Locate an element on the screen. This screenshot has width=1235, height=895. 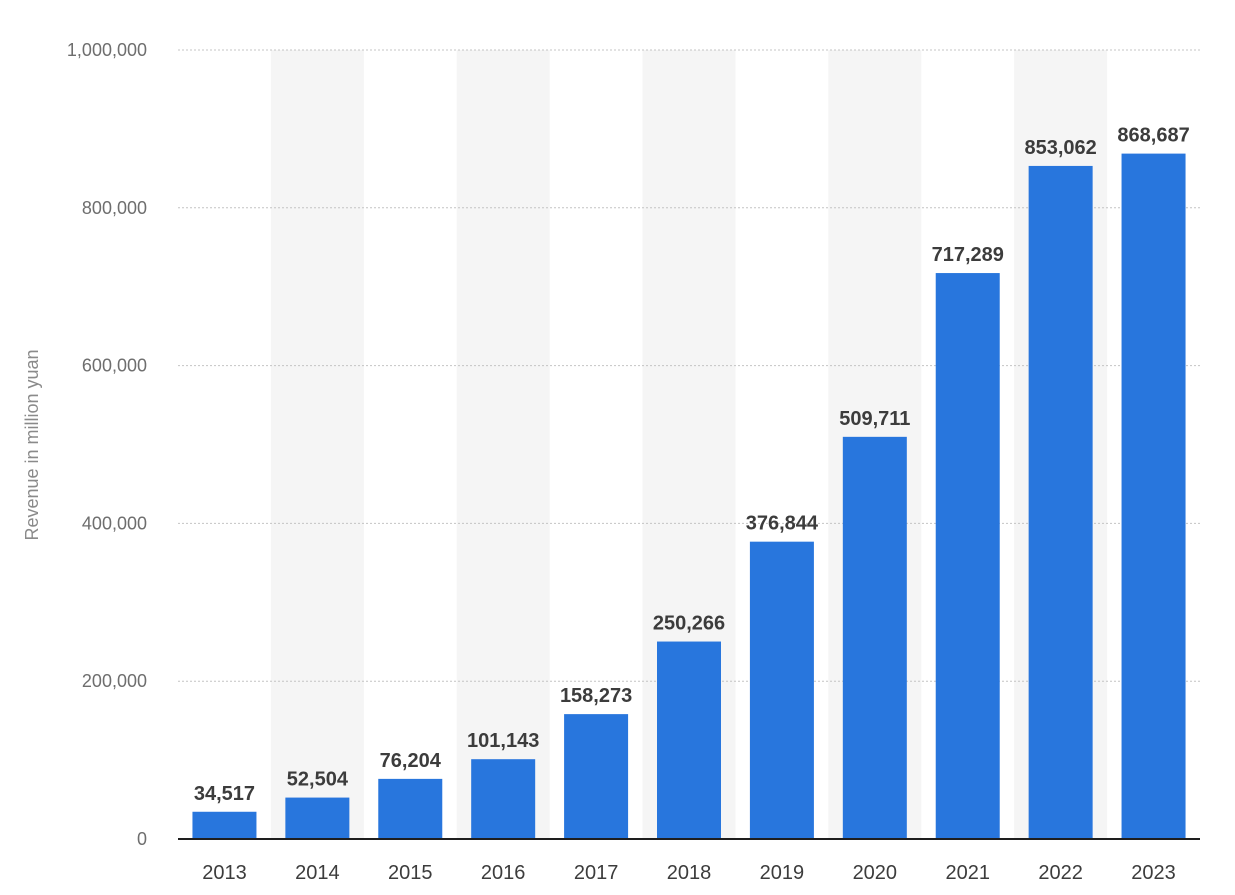
bar-value-label: 717,289 is located at coordinates (968, 255).